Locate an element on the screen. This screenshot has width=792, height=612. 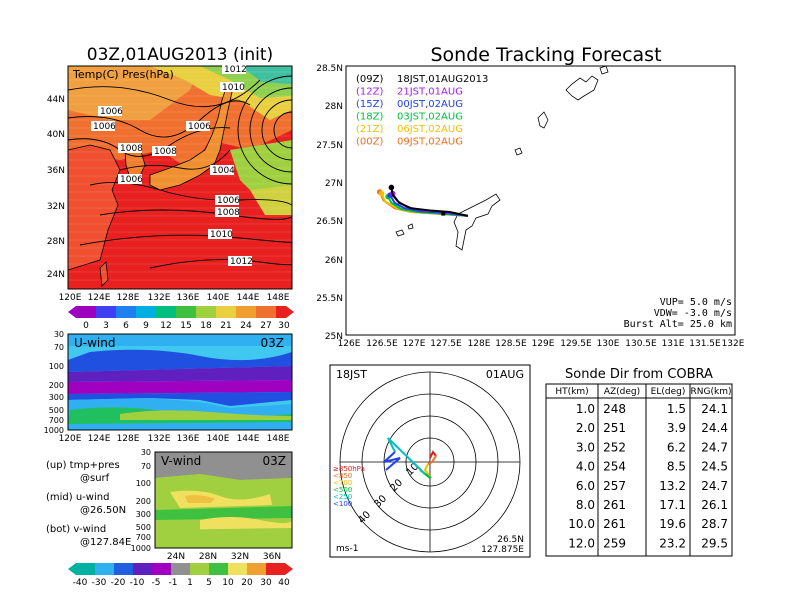
table-cell: 24.4 is located at coordinates (714, 428).